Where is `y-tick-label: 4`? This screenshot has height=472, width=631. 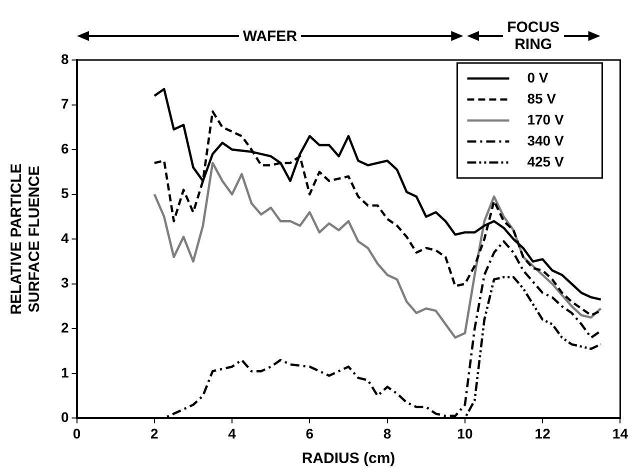
y-tick-label: 4 is located at coordinates (64, 238).